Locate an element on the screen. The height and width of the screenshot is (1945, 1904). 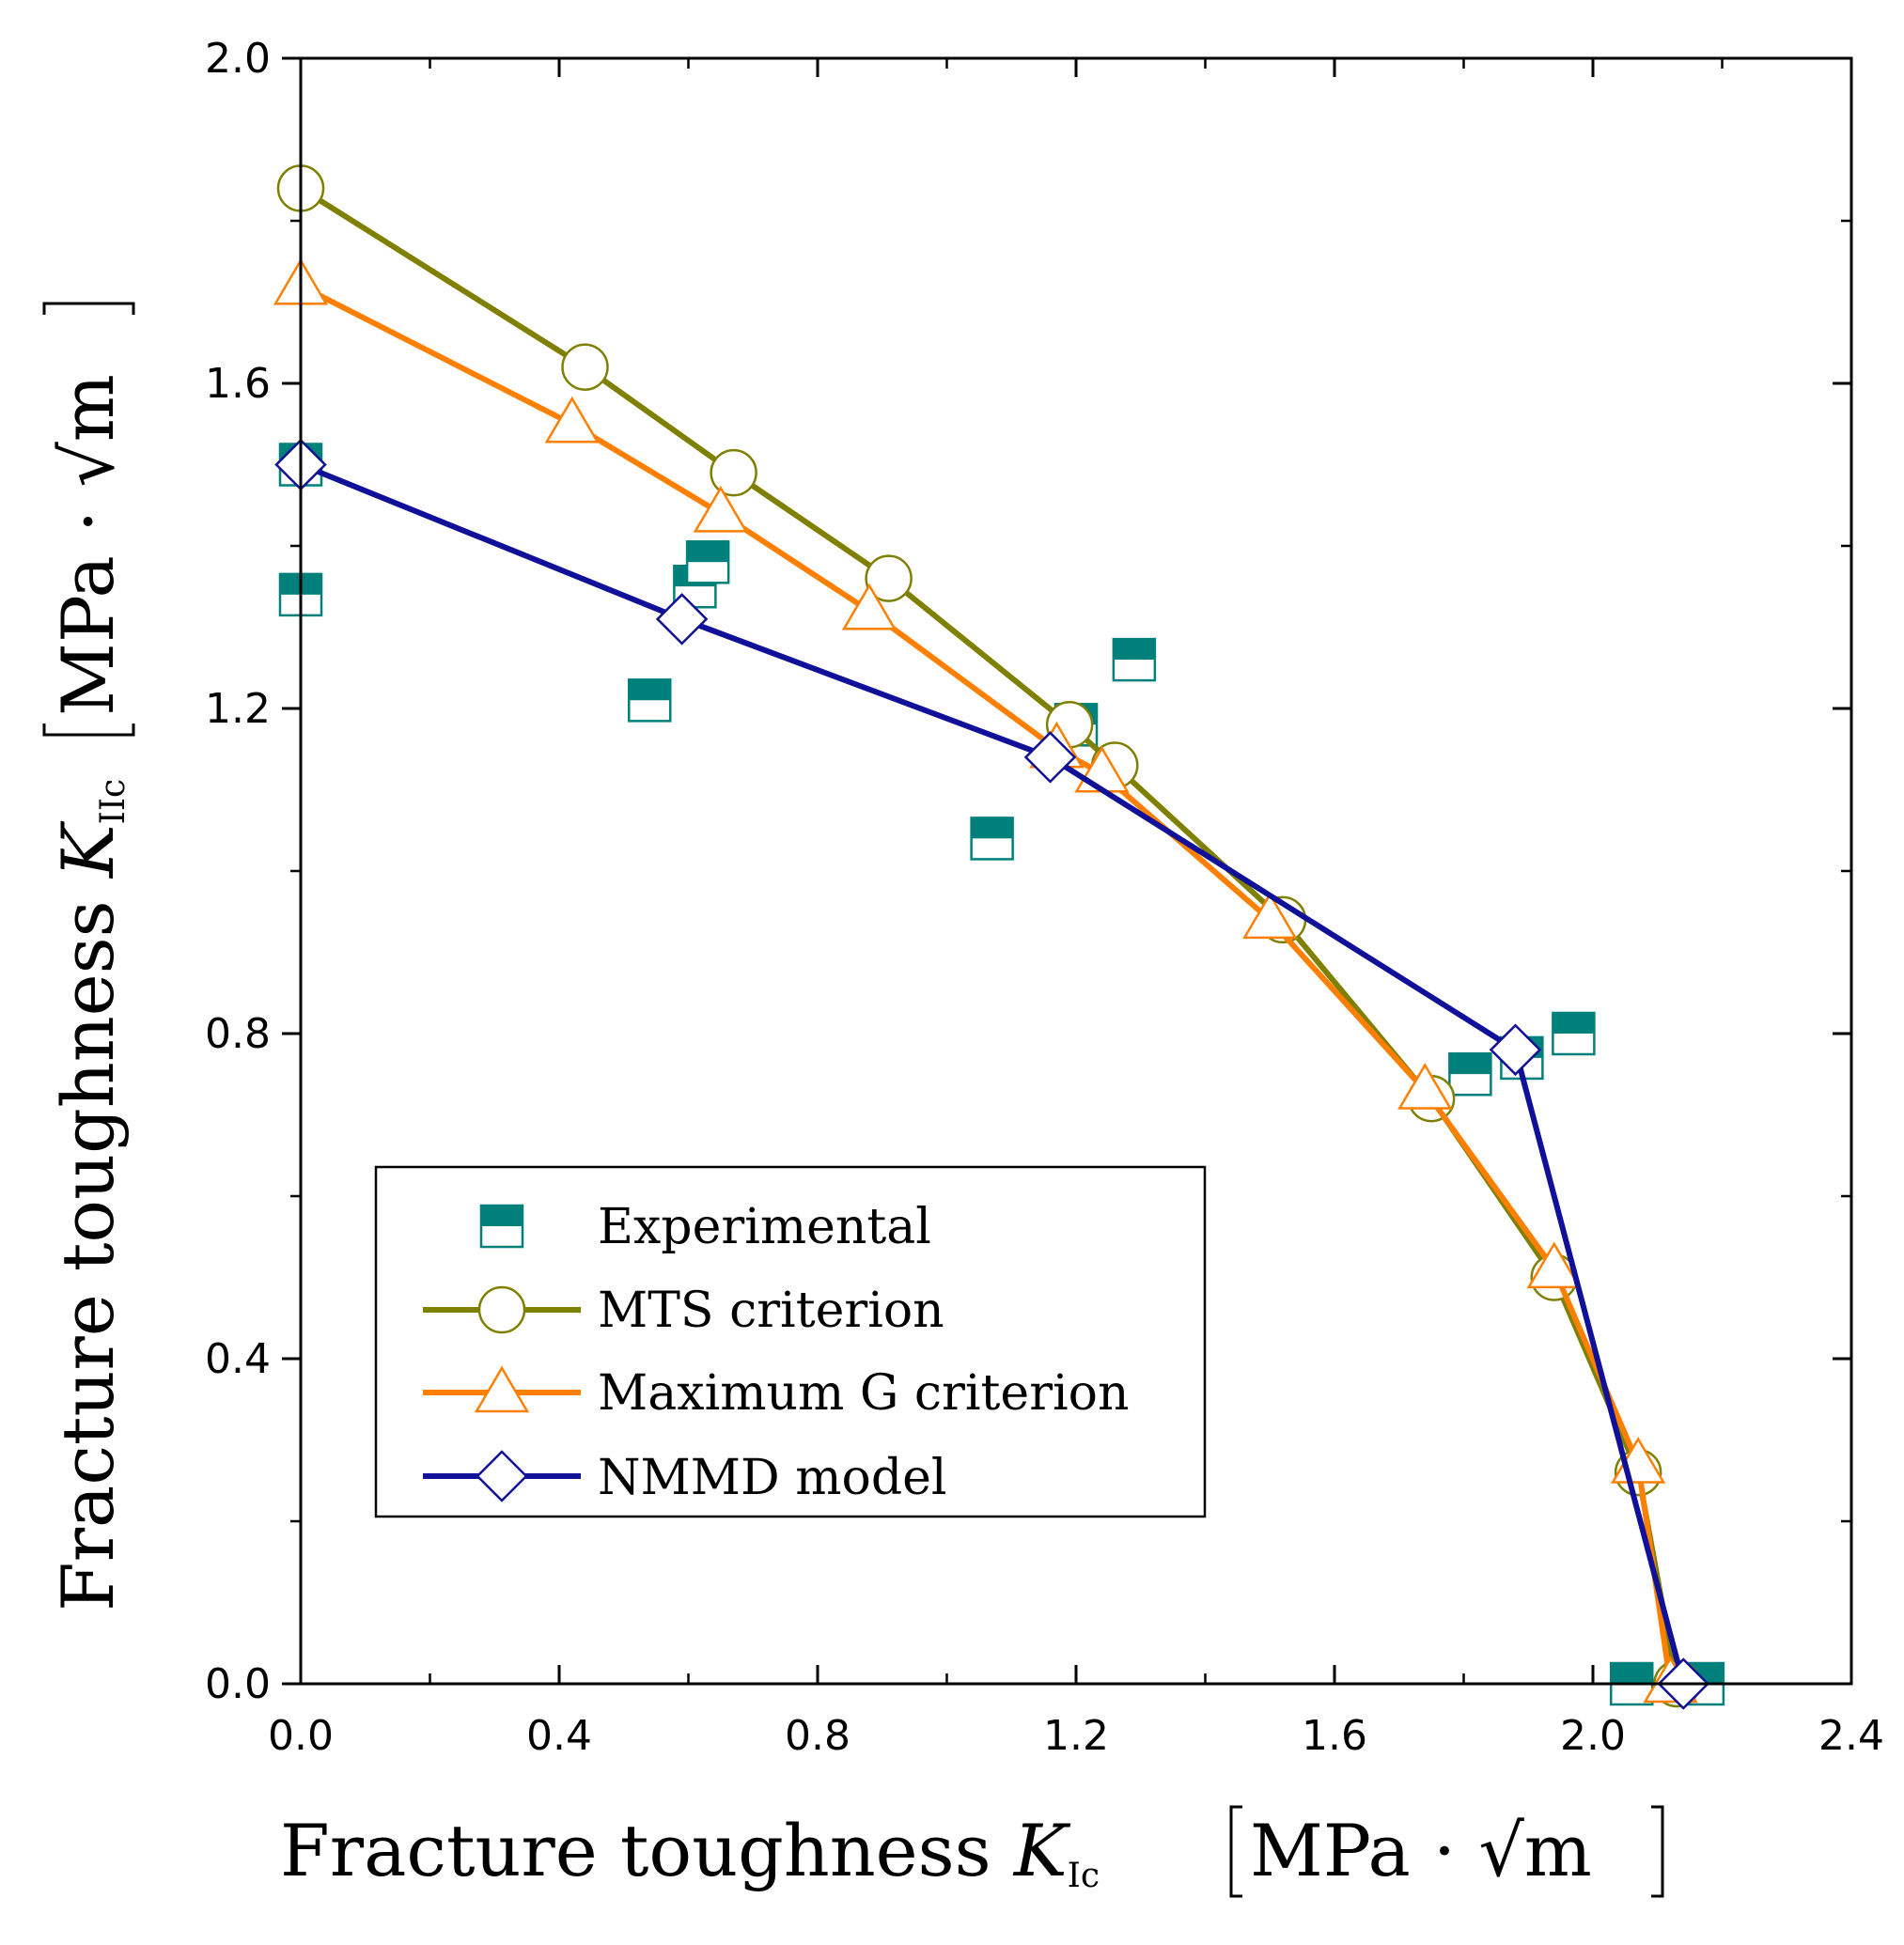
x-axis-title: Fracture toughness KIc MPa · √m is located at coordinates (972, 1851).